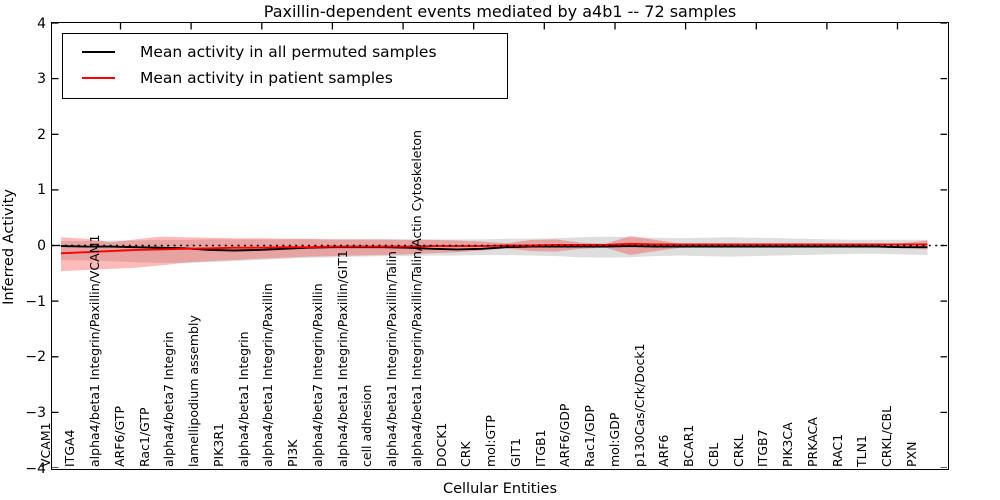  Describe the element at coordinates (540, 448) in the screenshot. I see `x-category-label: ITGB1` at that location.